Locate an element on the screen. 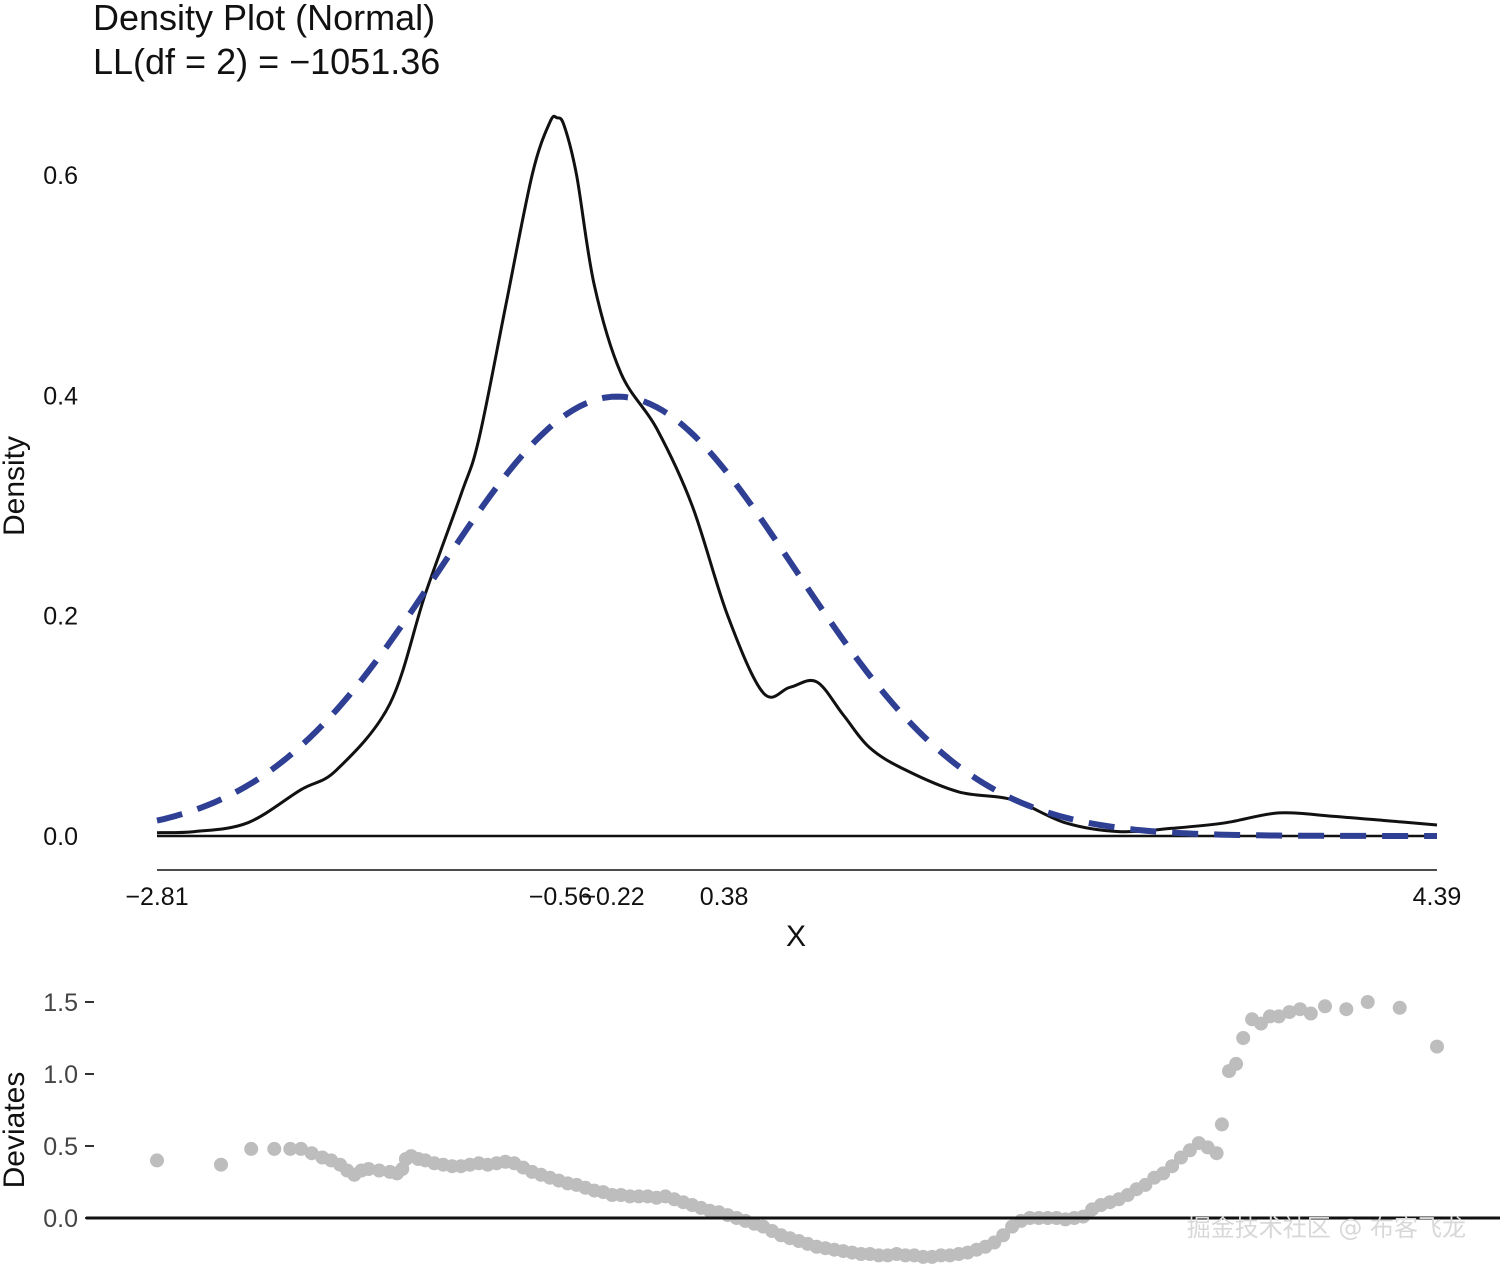  density-x-tick-label: 0.38 is located at coordinates (724, 897).